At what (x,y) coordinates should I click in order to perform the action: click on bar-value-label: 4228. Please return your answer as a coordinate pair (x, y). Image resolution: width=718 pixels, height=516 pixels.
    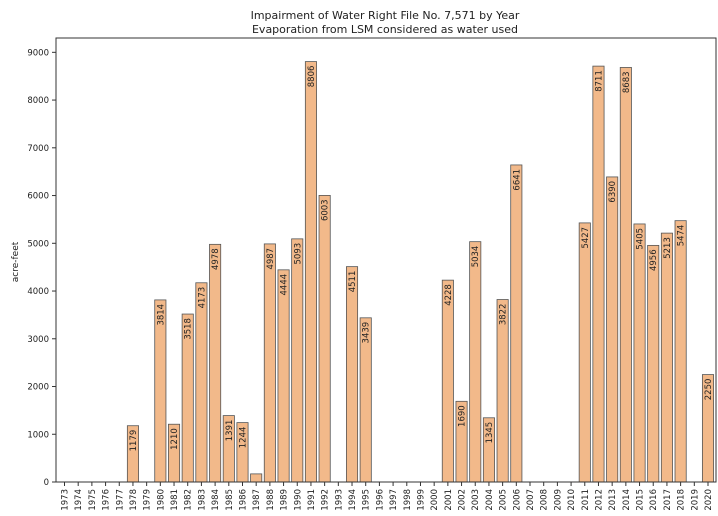
    Looking at the image, I should click on (449, 295).